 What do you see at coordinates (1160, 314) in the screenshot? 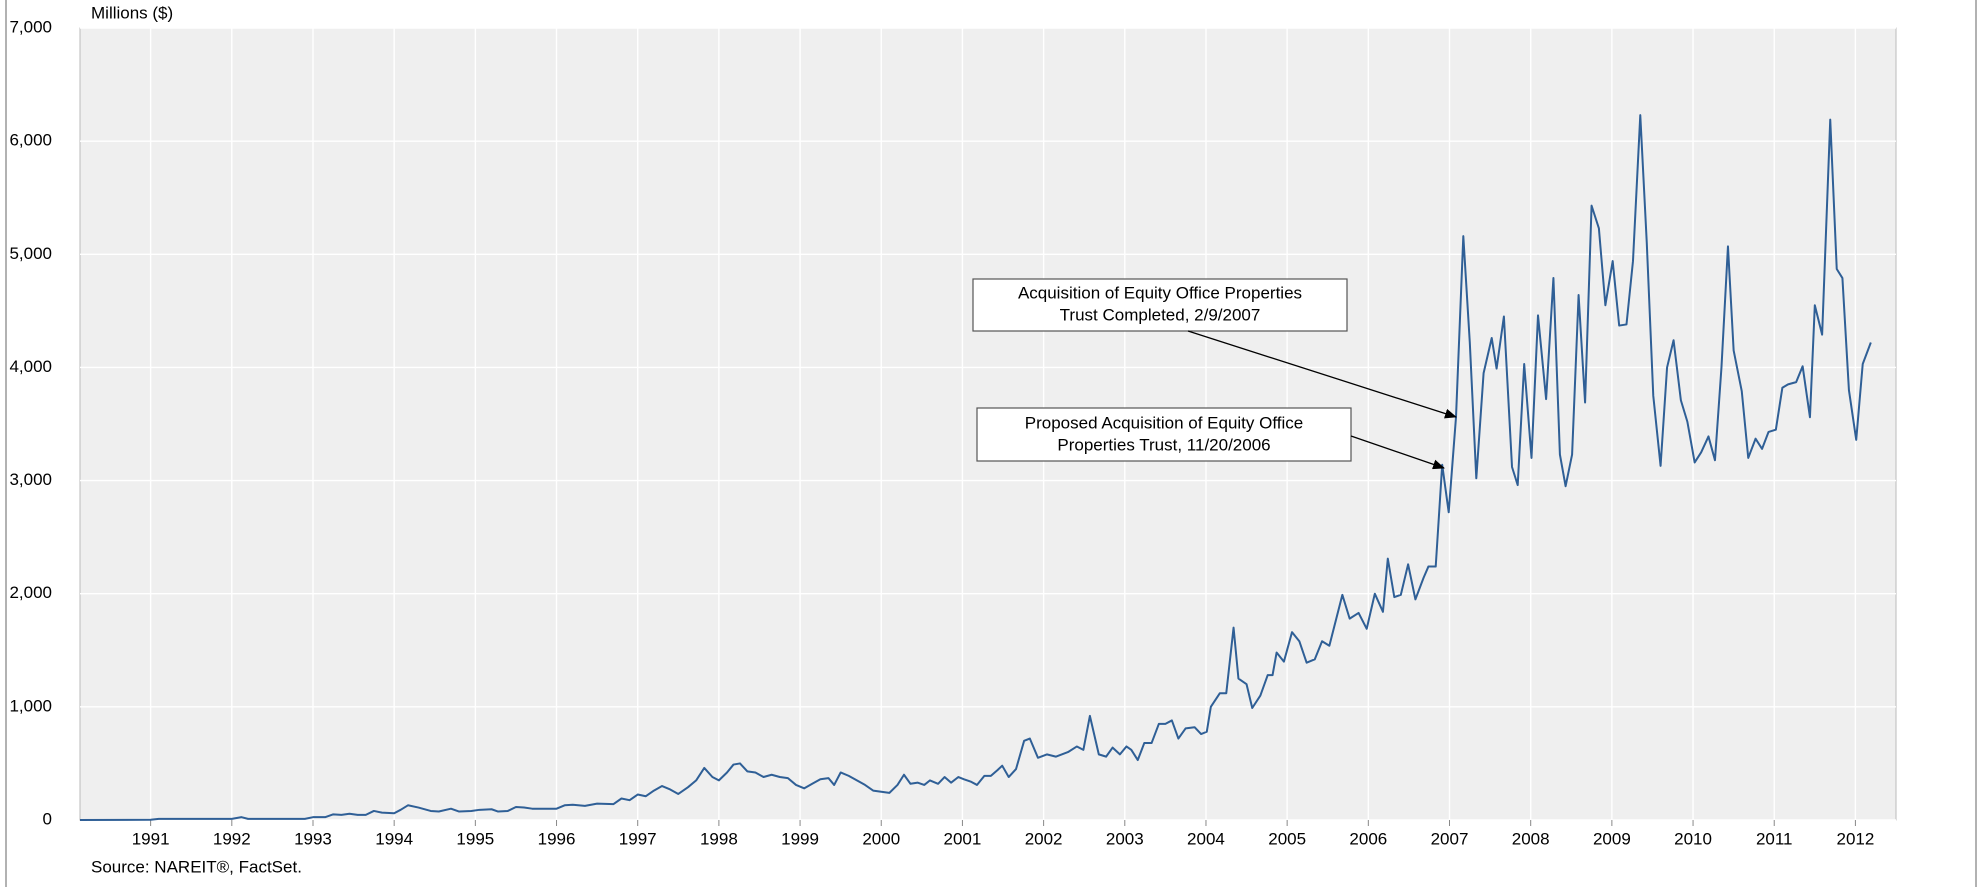
I see `annotation-text: Trust Completed, 2/9/2007` at bounding box center [1160, 314].